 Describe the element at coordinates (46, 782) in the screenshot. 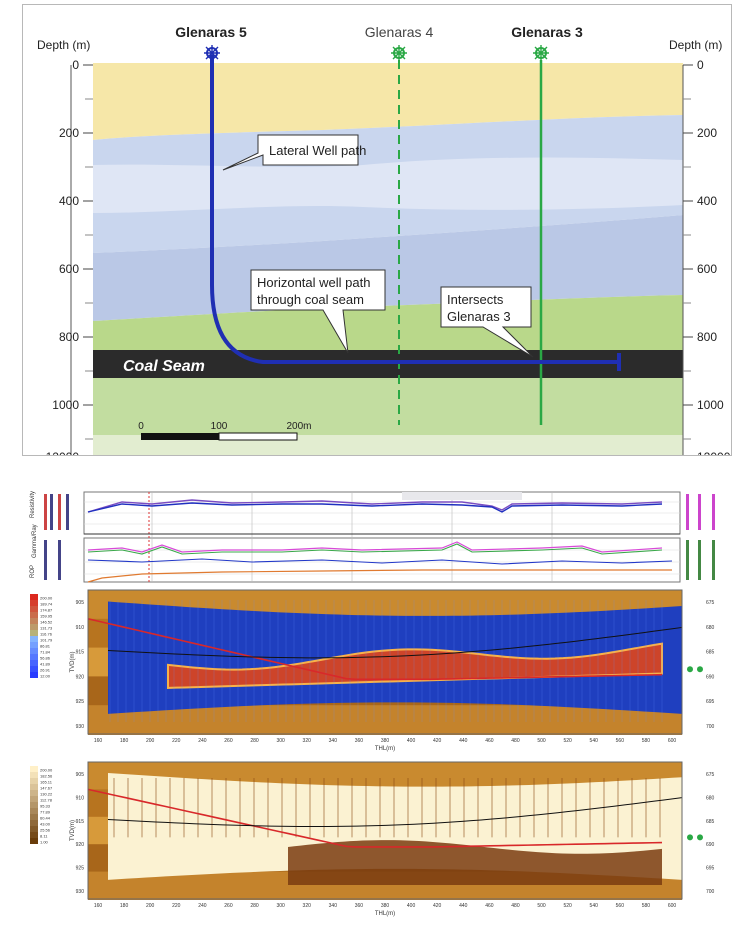

I see `legend-value: 165.11` at that location.